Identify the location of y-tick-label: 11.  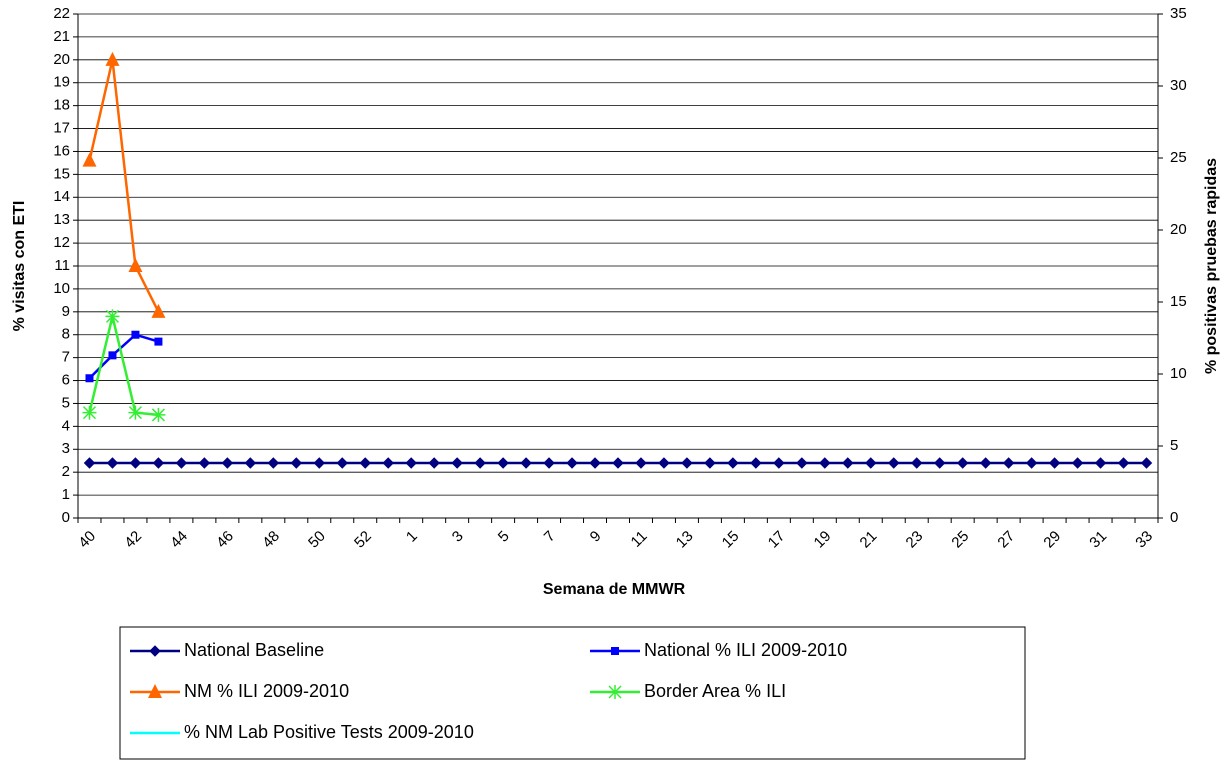
(62, 265).